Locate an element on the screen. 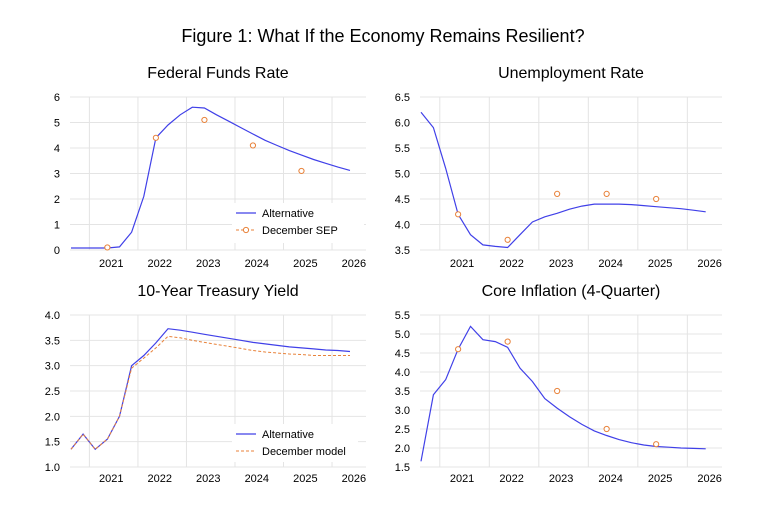  y-tick-label: 6.5 is located at coordinates (402, 98).